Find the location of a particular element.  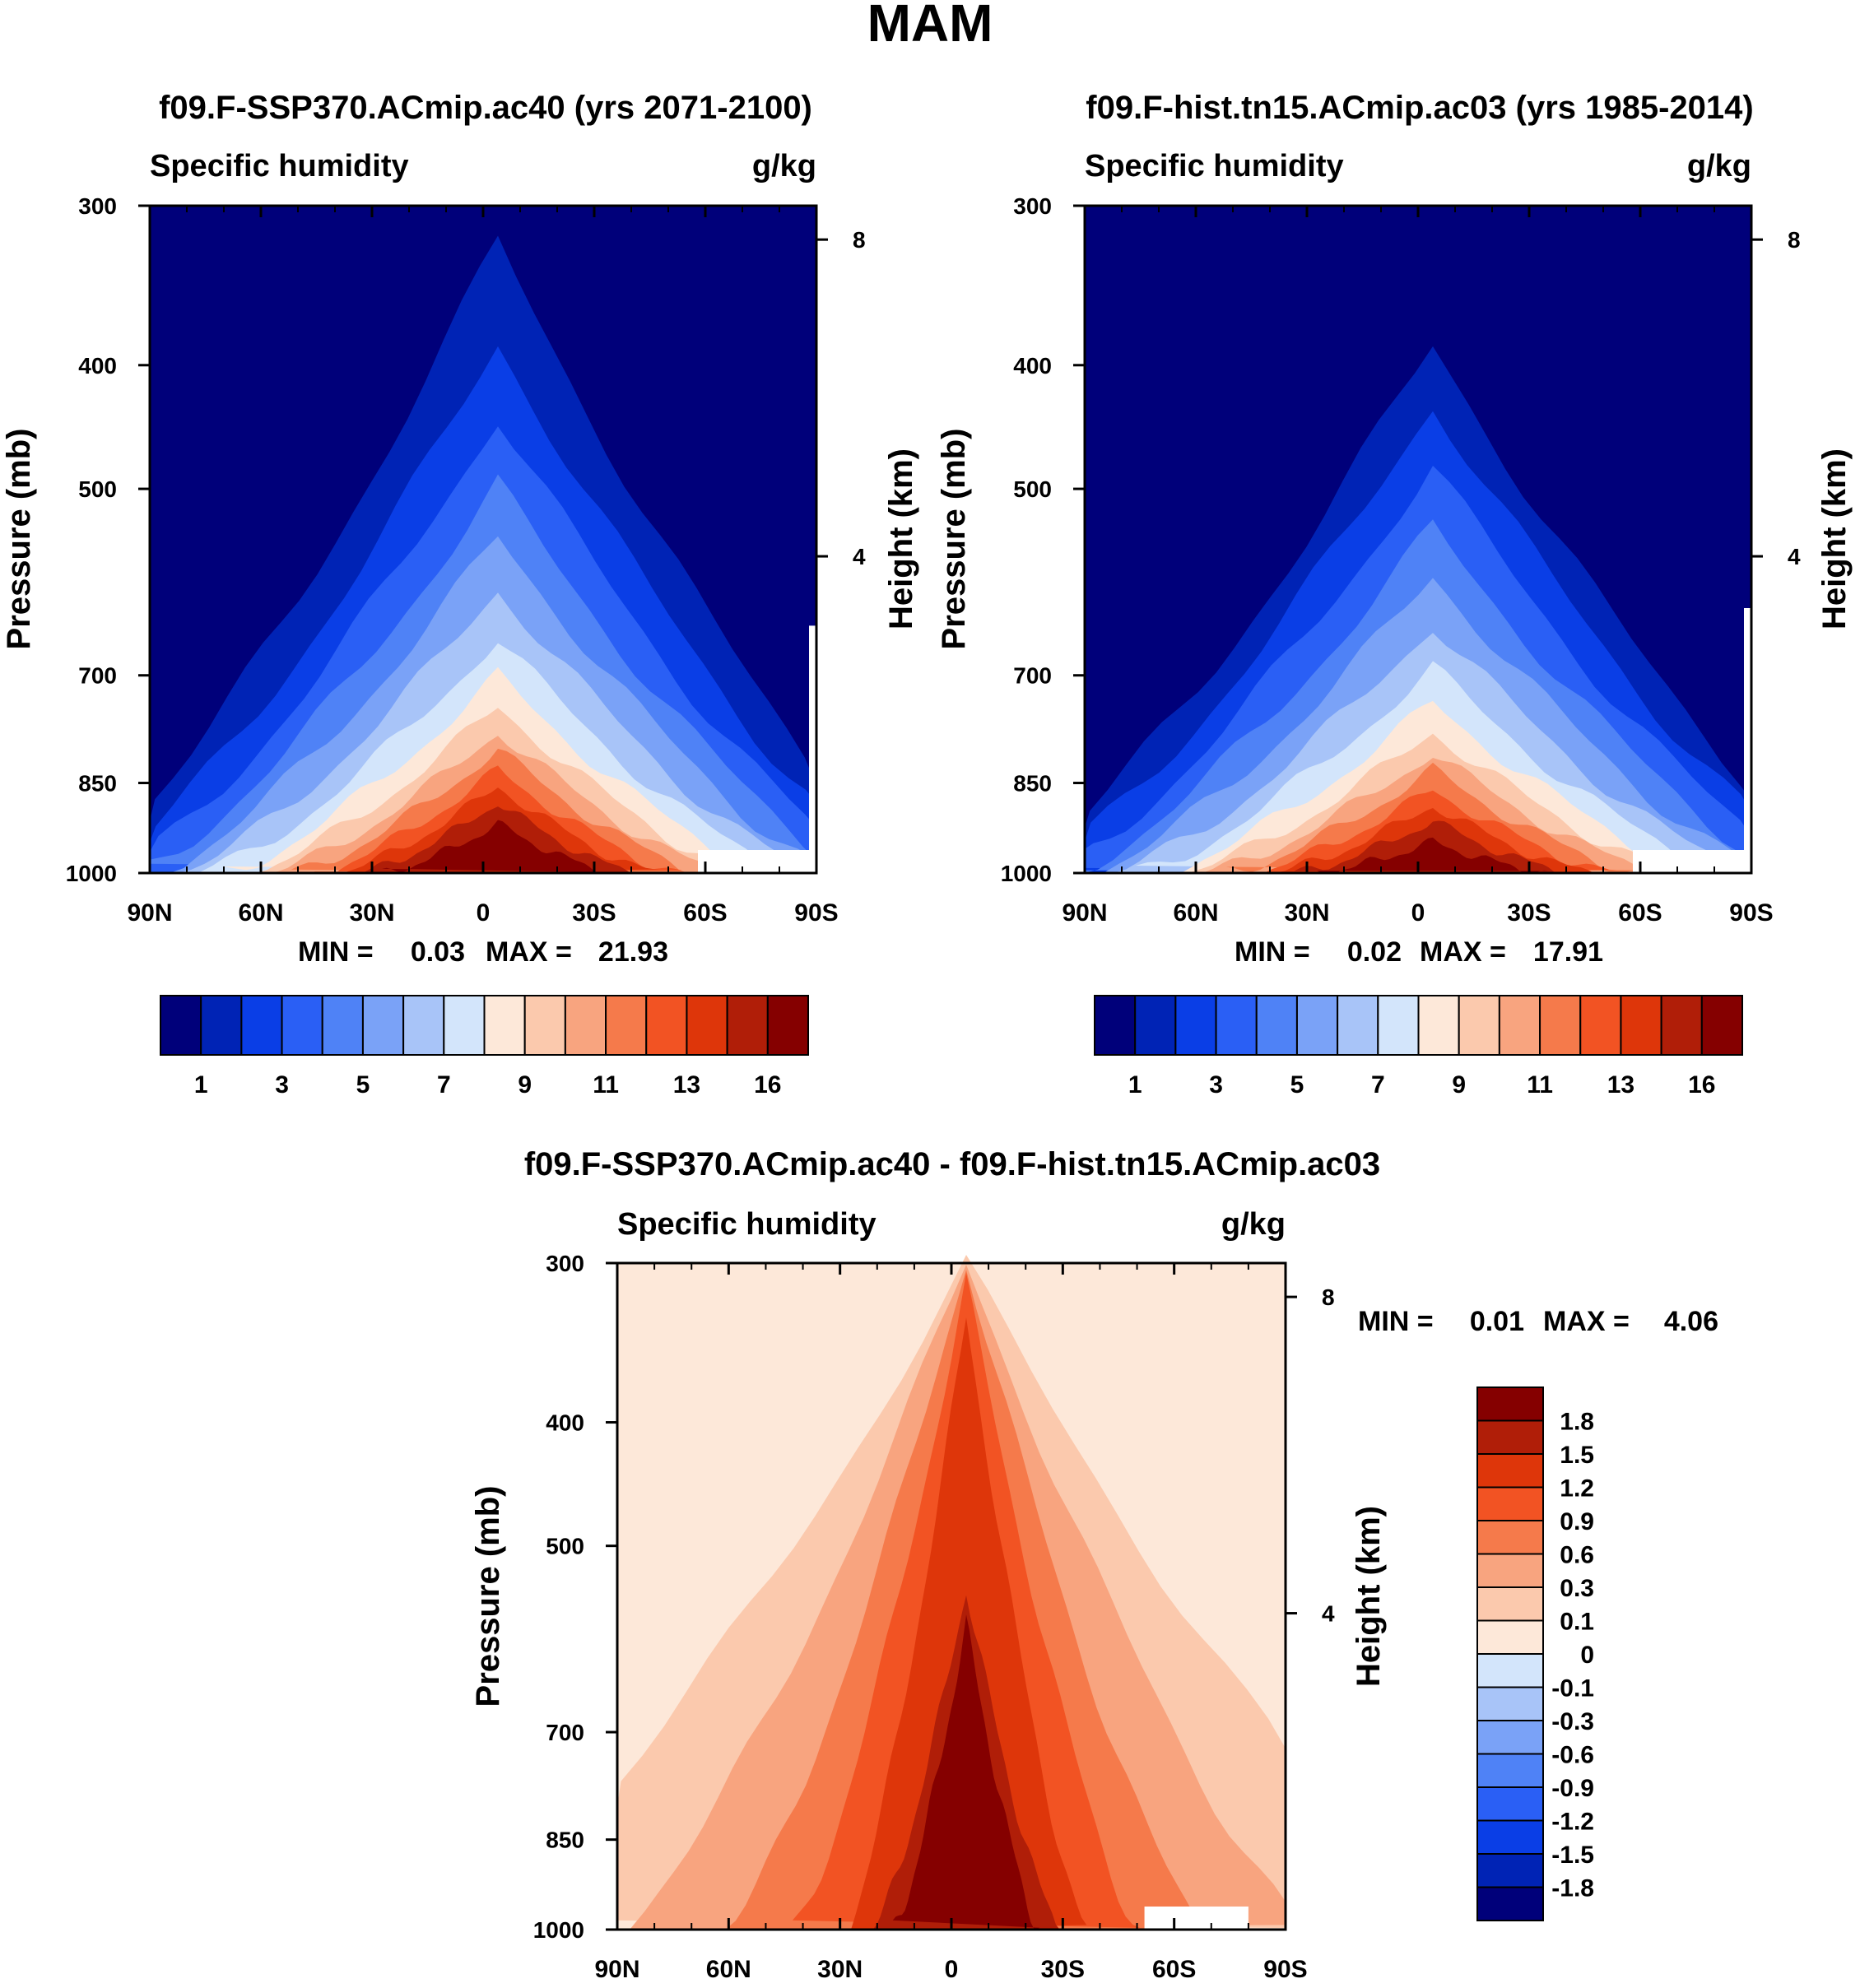

y-axis-title: Pressure (mb) is located at coordinates (954, 539).